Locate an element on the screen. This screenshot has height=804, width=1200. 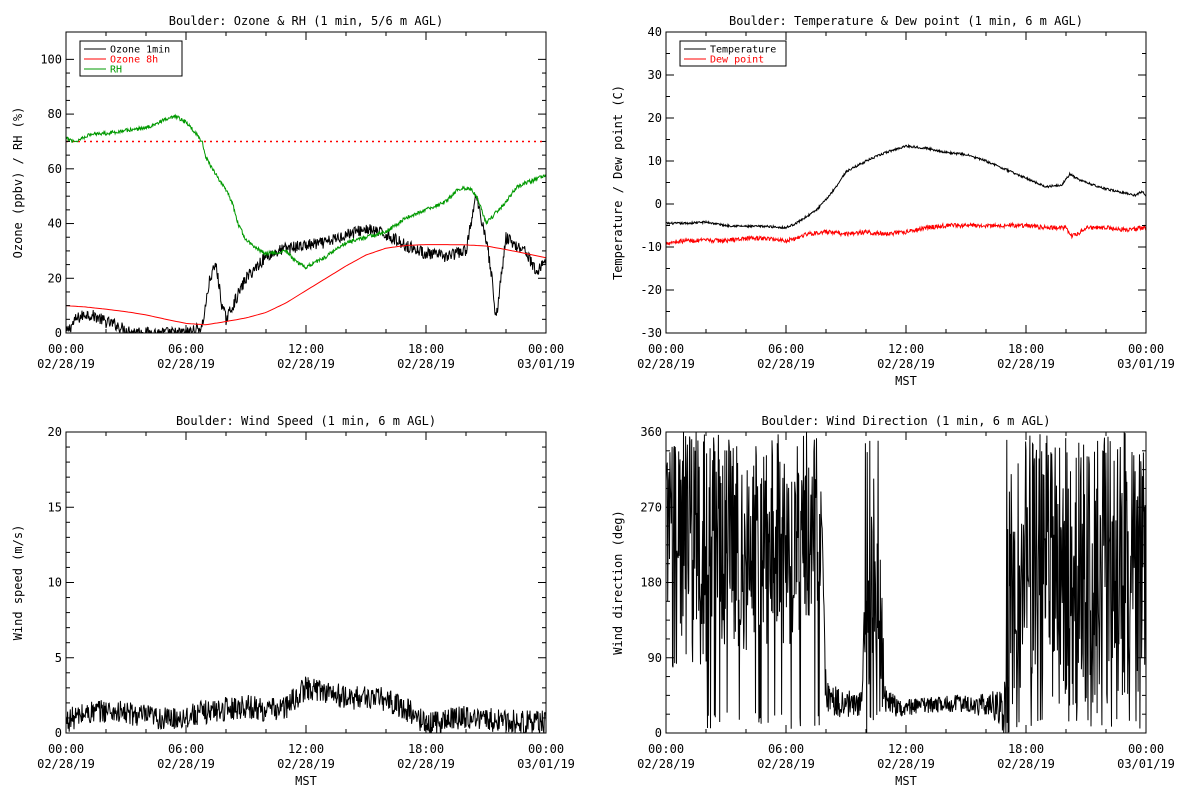
y-tick-label: 100 is located at coordinates (51, 59).